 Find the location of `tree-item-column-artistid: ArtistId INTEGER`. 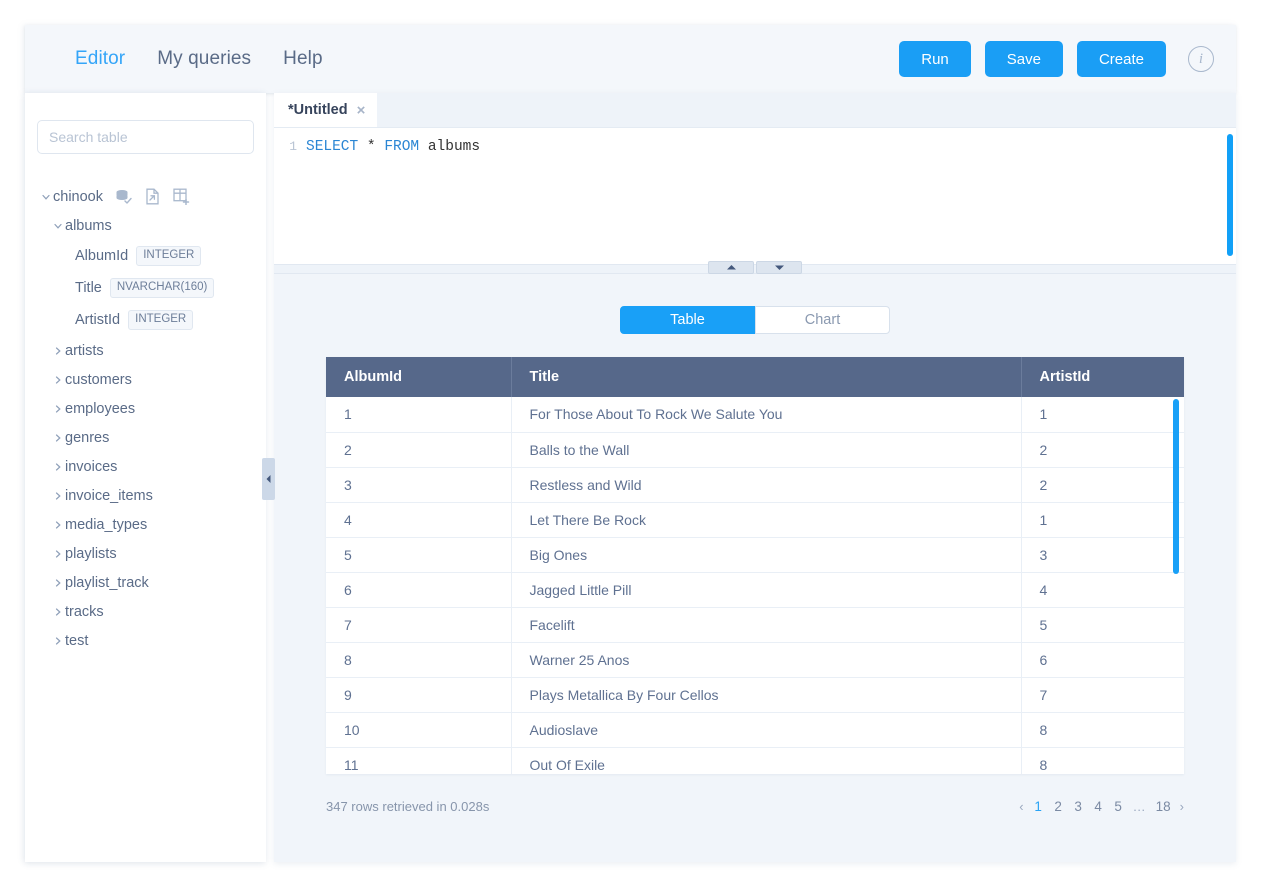

tree-item-column-artistid: ArtistId INTEGER is located at coordinates (152, 320).